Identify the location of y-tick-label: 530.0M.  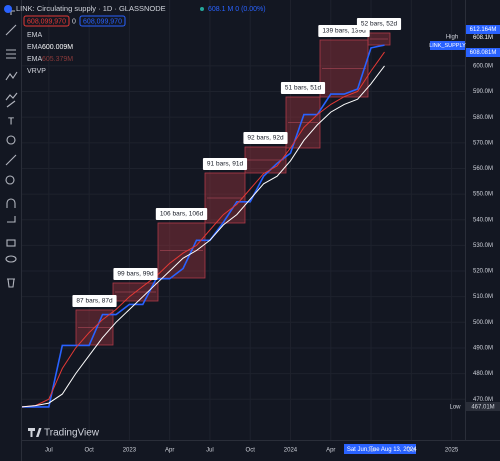
(483, 246).